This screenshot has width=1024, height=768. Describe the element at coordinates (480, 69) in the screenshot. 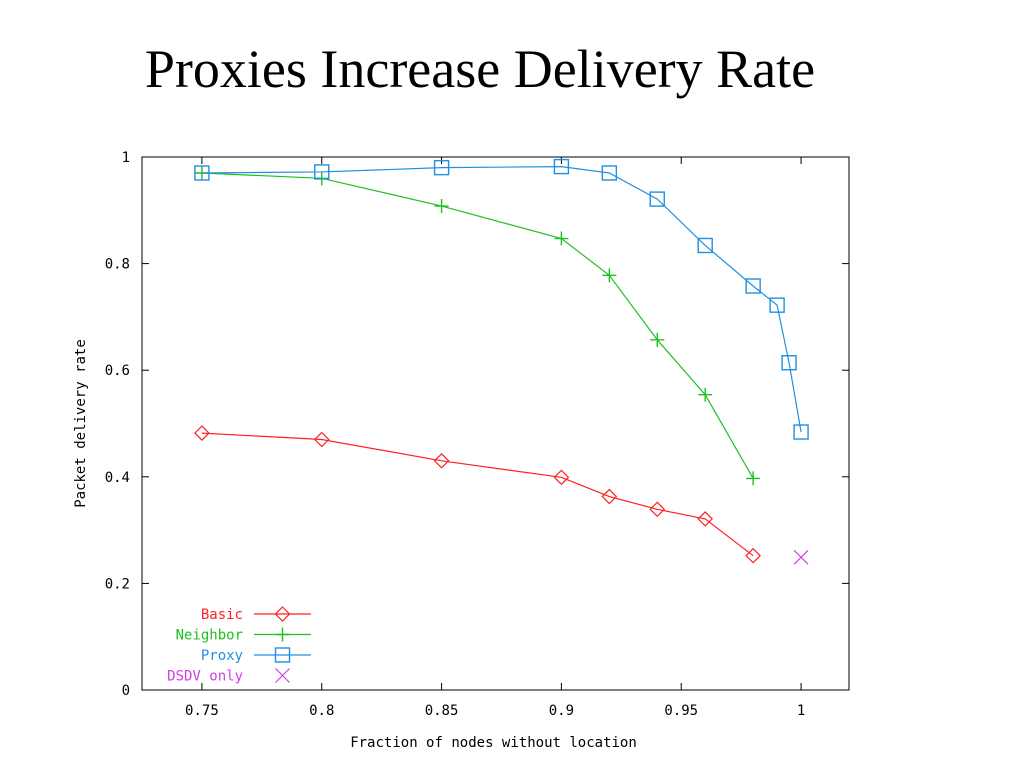

I see `slide-title: Proxies Increase Delivery Rate` at that location.